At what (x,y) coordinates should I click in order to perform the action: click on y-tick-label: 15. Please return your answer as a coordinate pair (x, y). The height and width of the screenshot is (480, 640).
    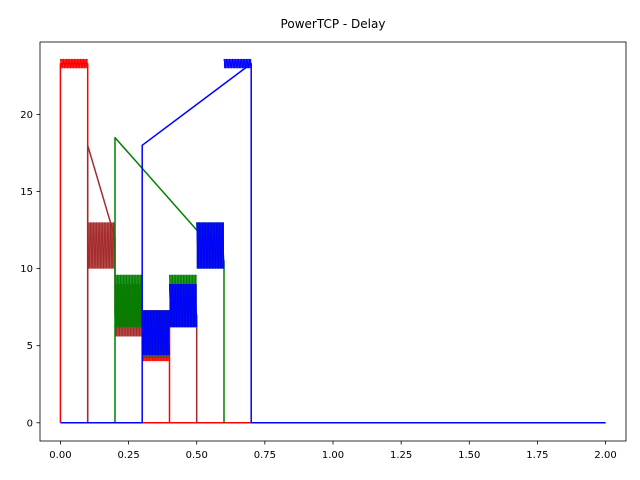
    Looking at the image, I should click on (26, 192).